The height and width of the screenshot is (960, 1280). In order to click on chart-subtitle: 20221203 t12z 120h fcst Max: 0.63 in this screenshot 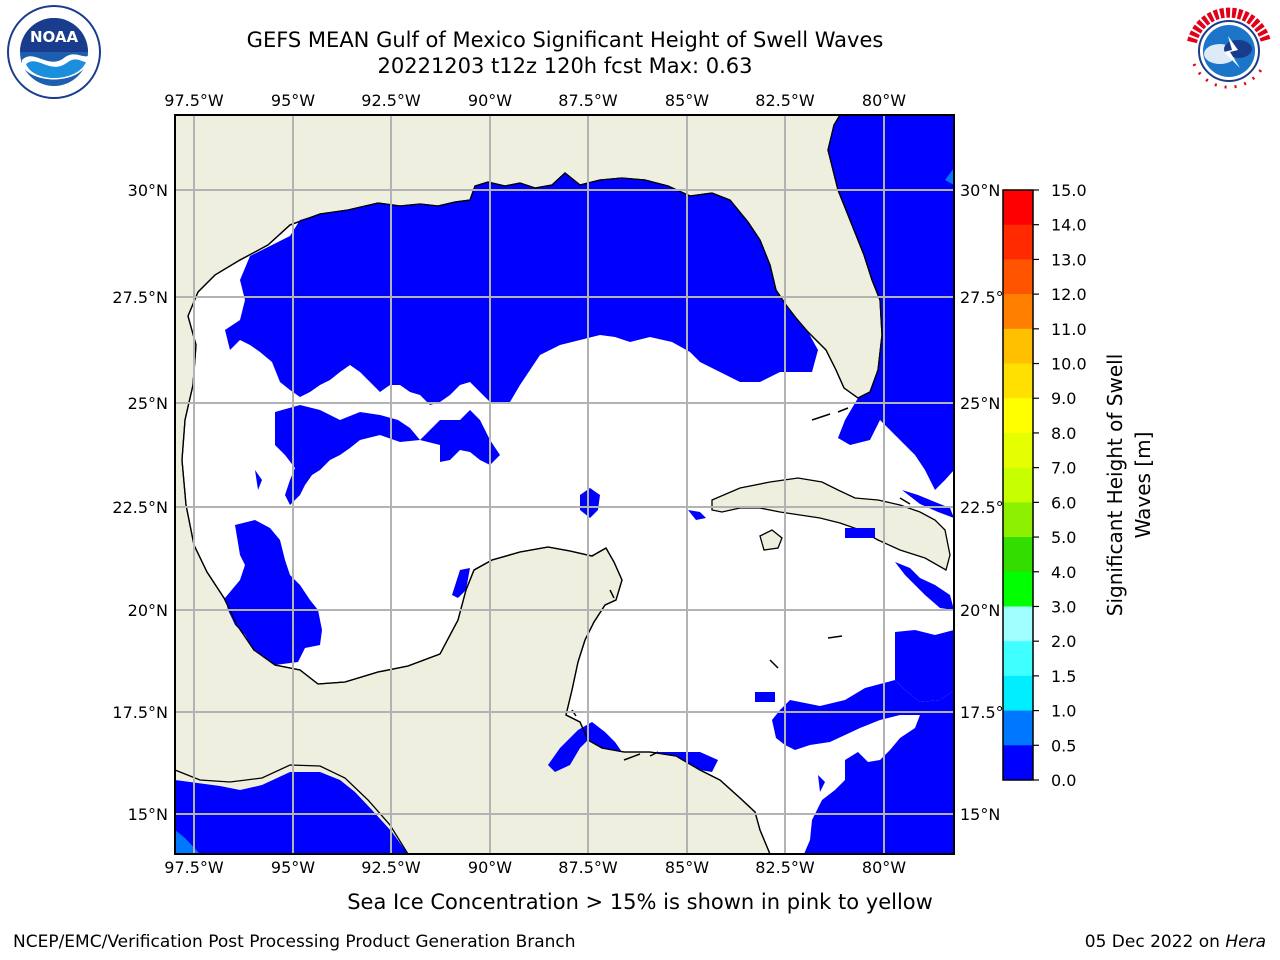, I will do `click(565, 66)`.